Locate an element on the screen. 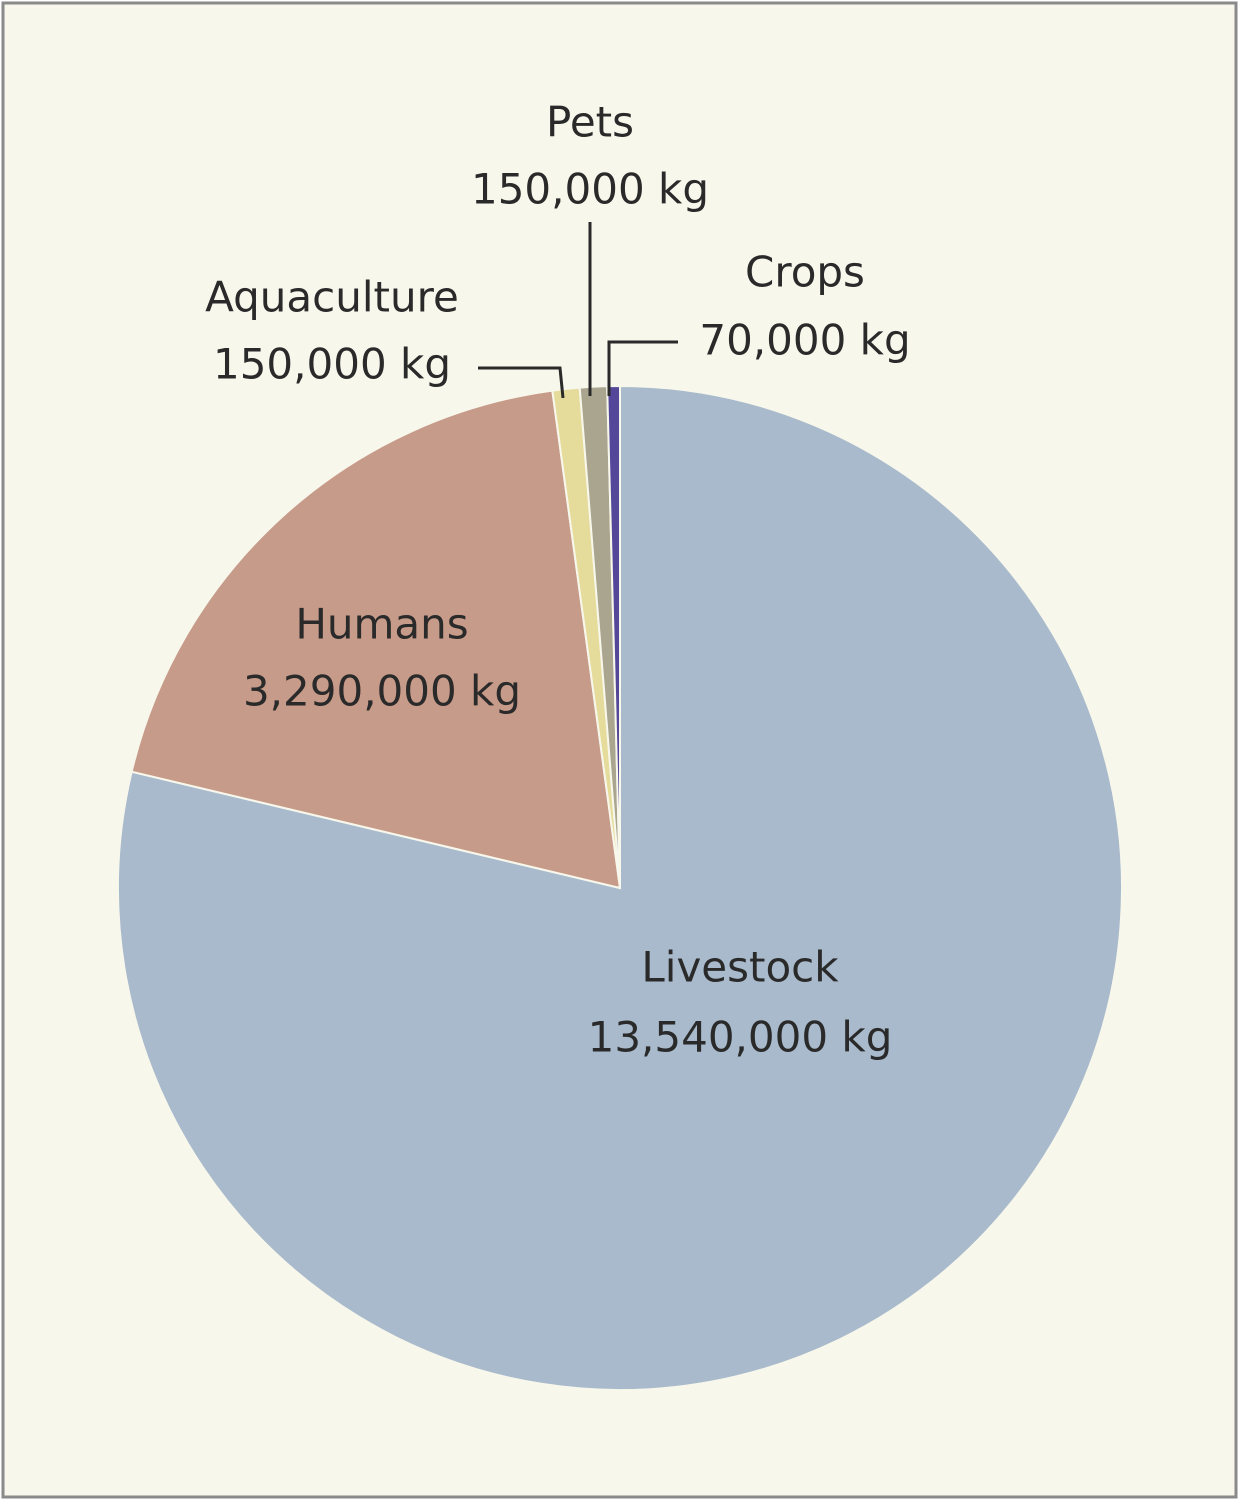  slice-label: Livestock is located at coordinates (740, 967).